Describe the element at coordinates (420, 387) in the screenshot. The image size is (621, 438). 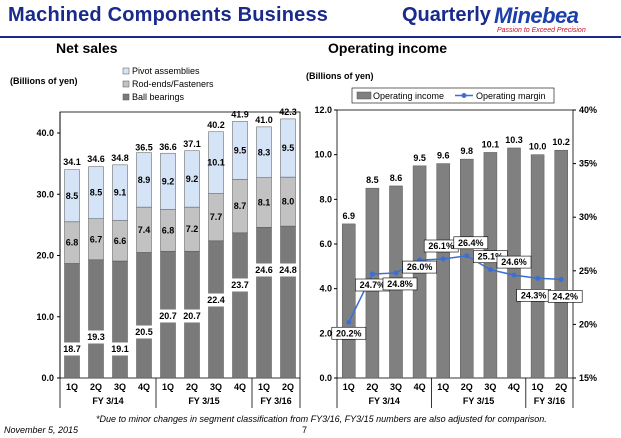
I see `op-income-x-tick-label: 4Q` at that location.